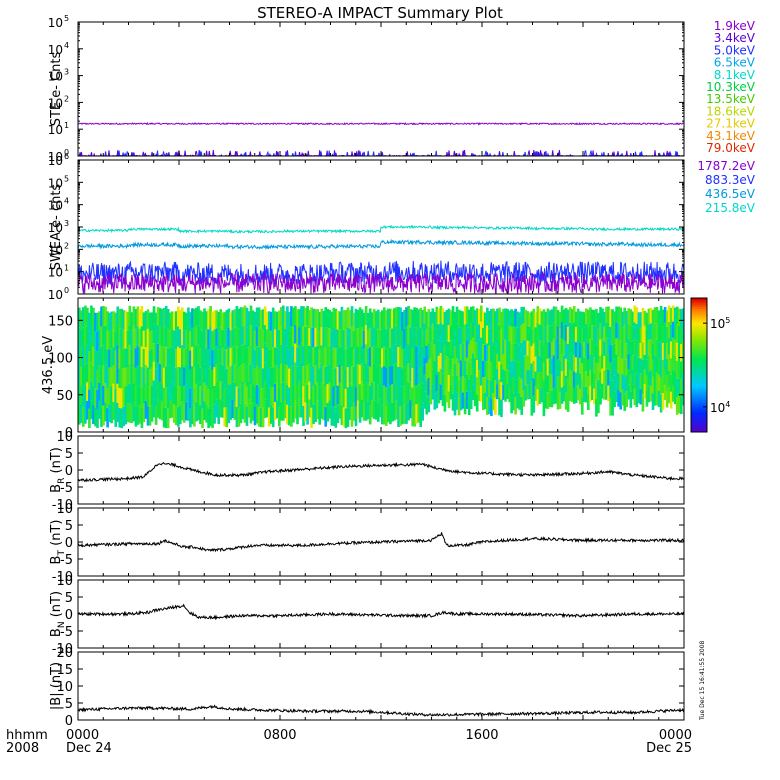 This screenshot has height=780, width=780. What do you see at coordinates (69, 721) in the screenshot?
I see `y-tick-label: 0` at bounding box center [69, 721].